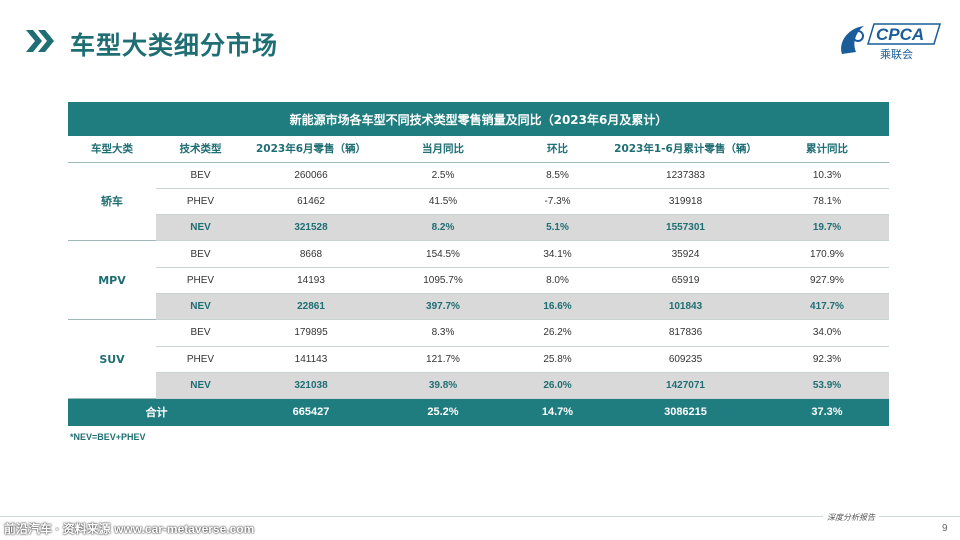 The width and height of the screenshot is (960, 540). I want to click on category-cell: SUV, so click(112, 359).